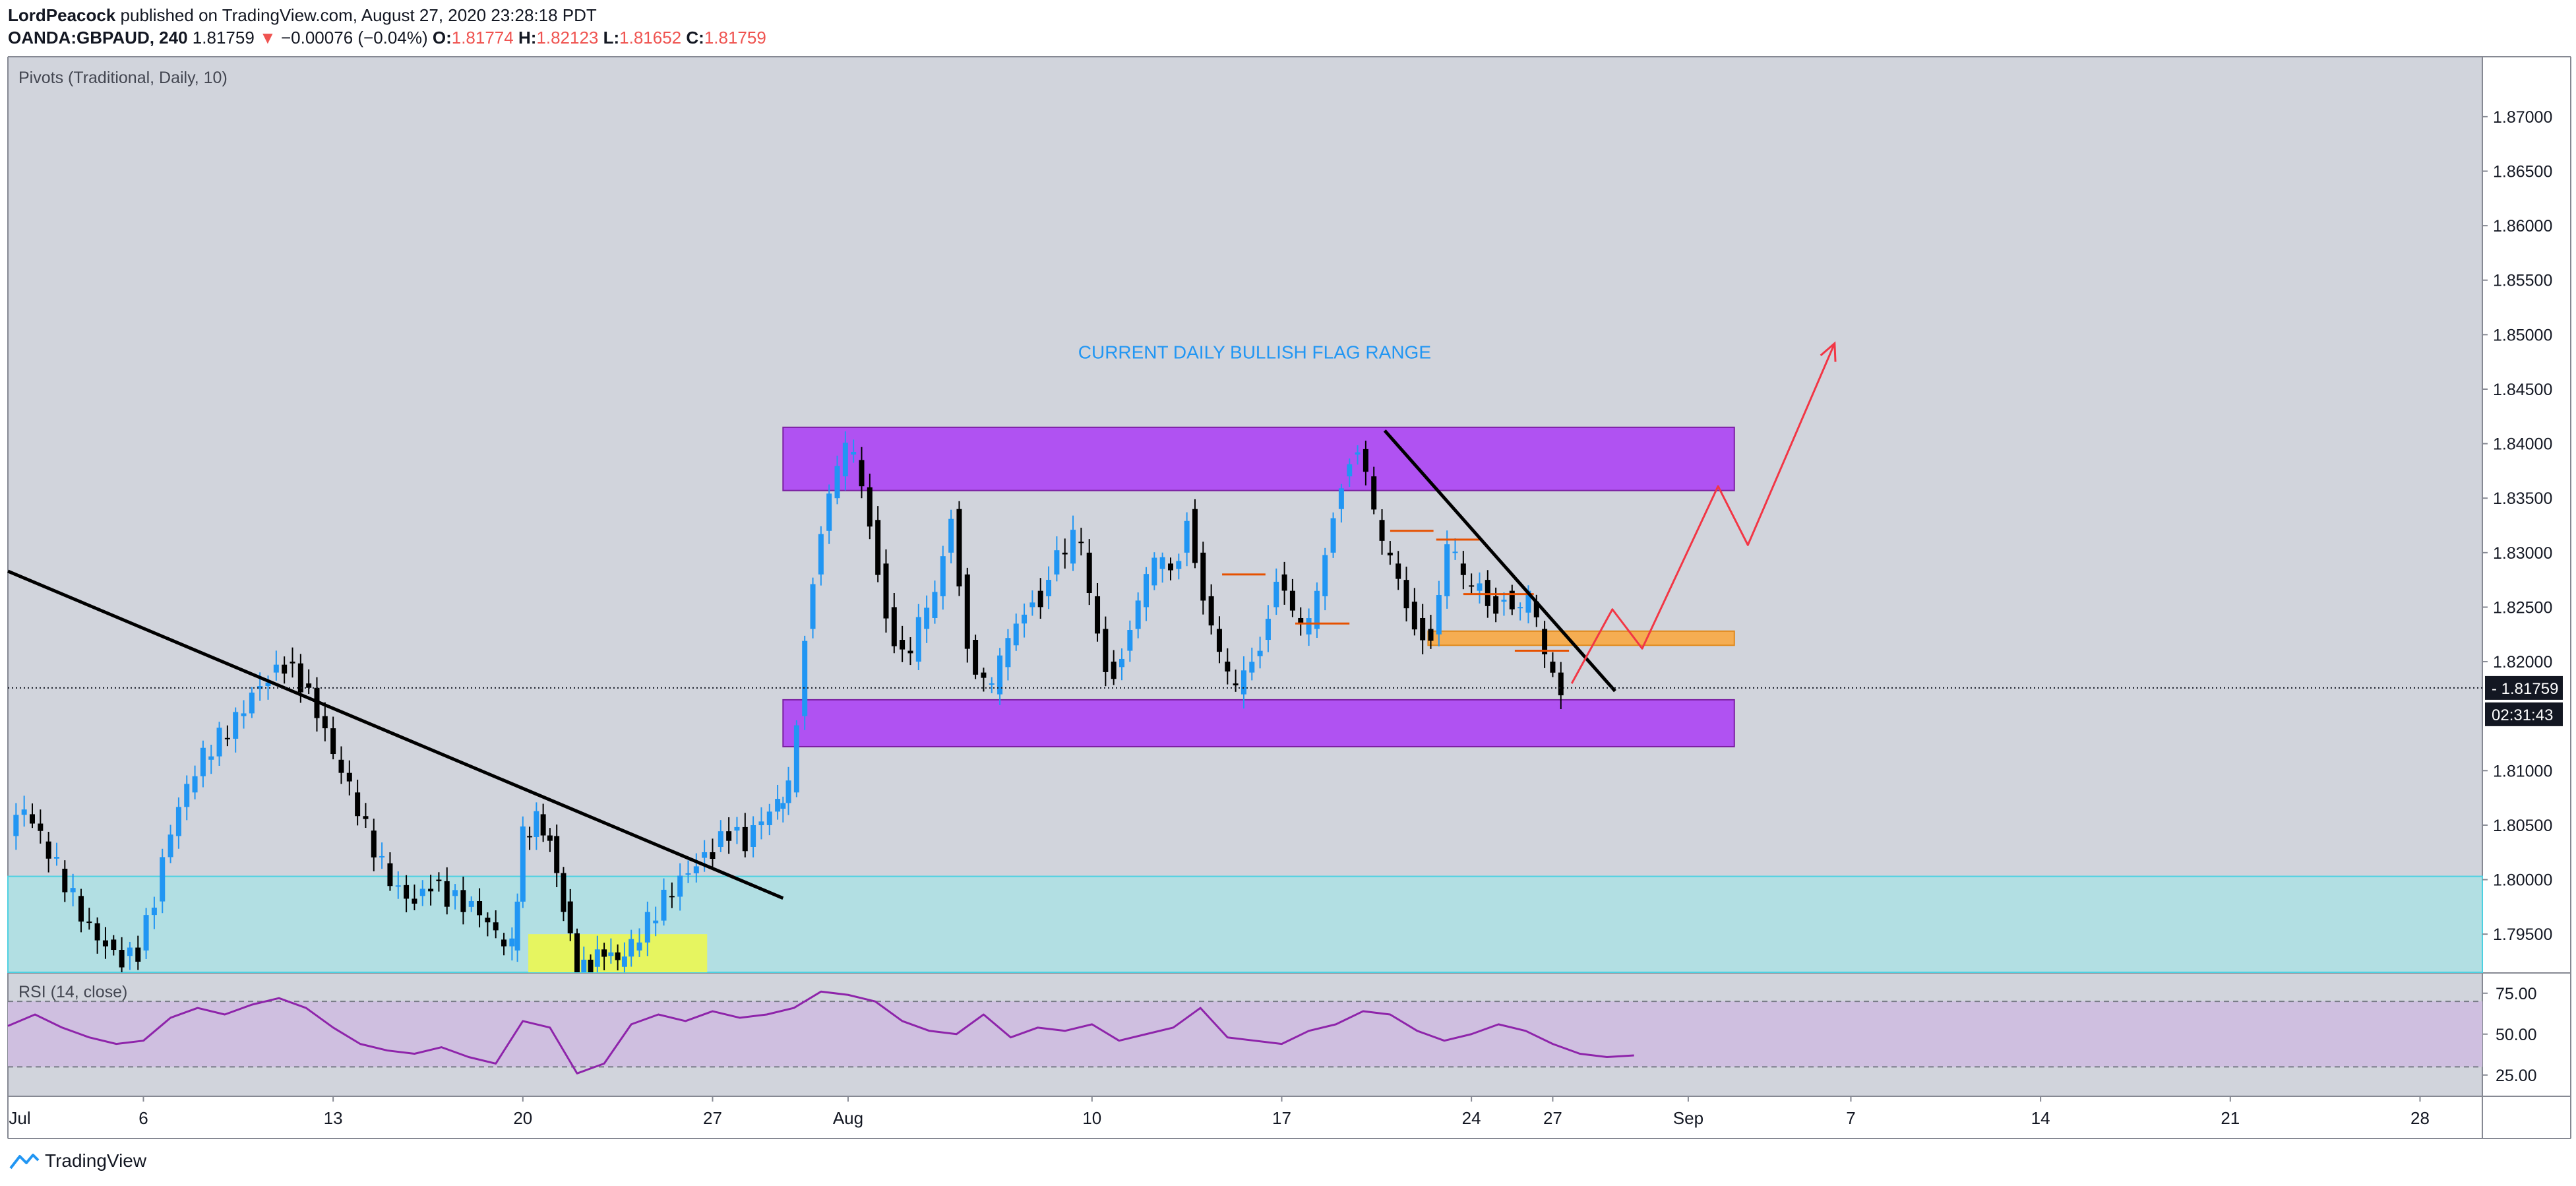 The image size is (2576, 1186). What do you see at coordinates (1703, 513) in the screenshot?
I see `projected-path` at bounding box center [1703, 513].